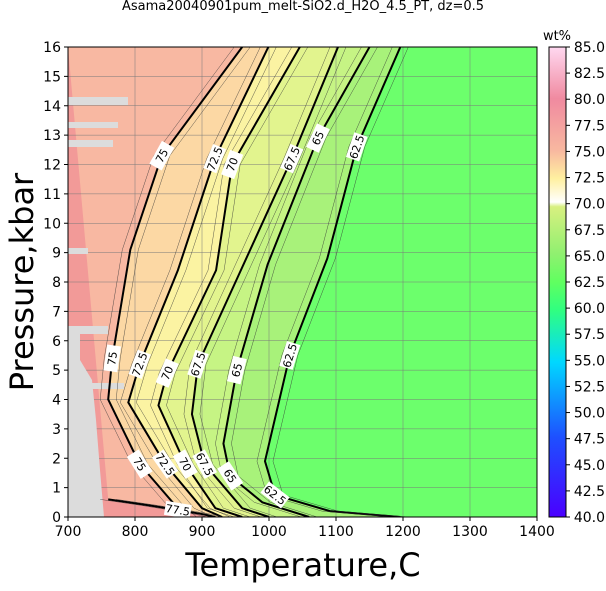 The height and width of the screenshot is (591, 606). Describe the element at coordinates (68, 532) in the screenshot. I see `x-tick-label: 700` at that location.